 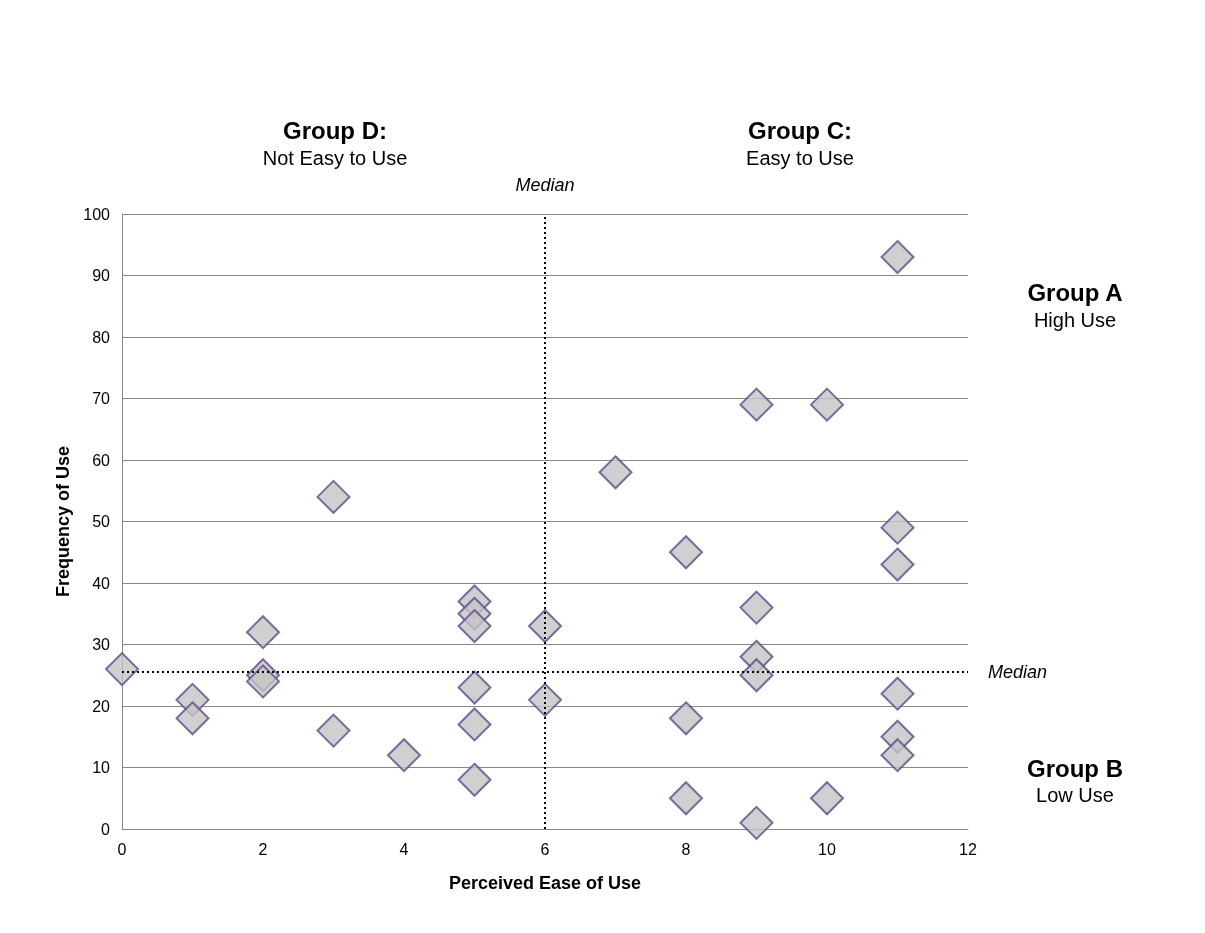 What do you see at coordinates (122, 849) in the screenshot?
I see `x-tick-label: 0` at bounding box center [122, 849].